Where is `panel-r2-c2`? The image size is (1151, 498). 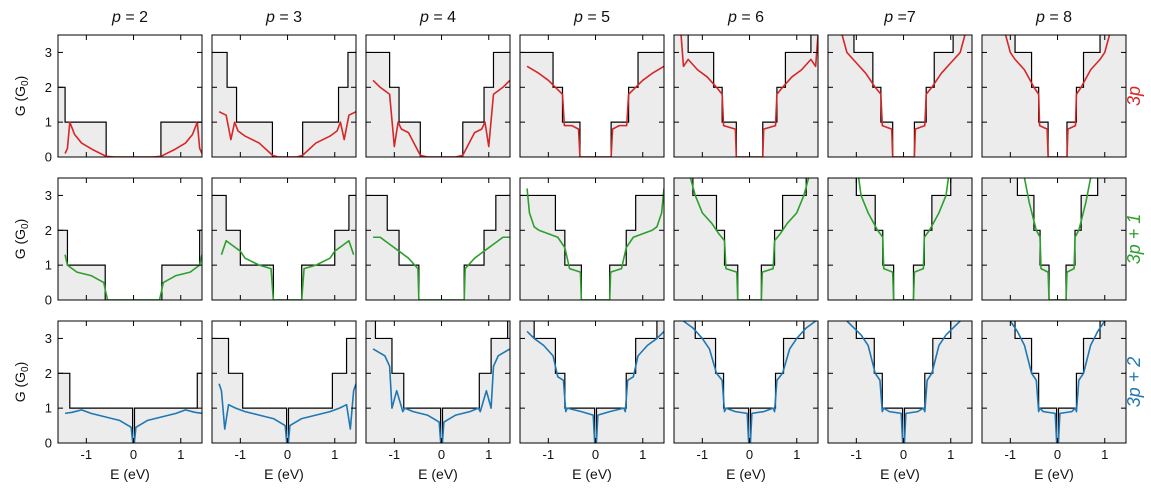
panel-r2-c2 is located at coordinates (284, 239).